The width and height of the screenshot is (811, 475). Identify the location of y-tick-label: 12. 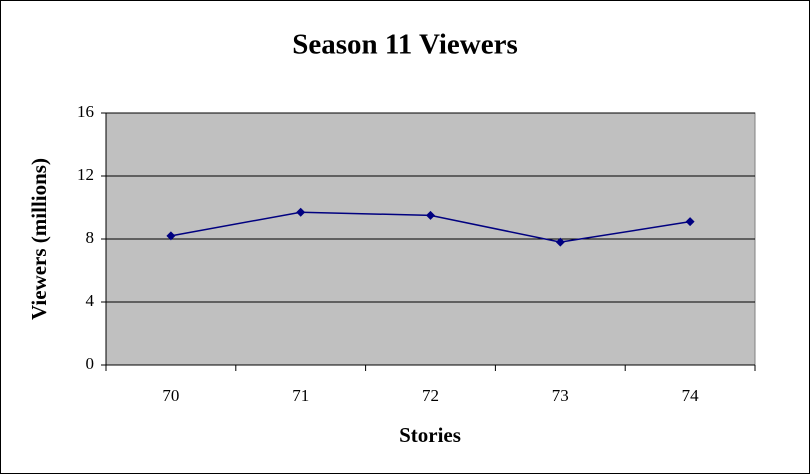
(85, 174).